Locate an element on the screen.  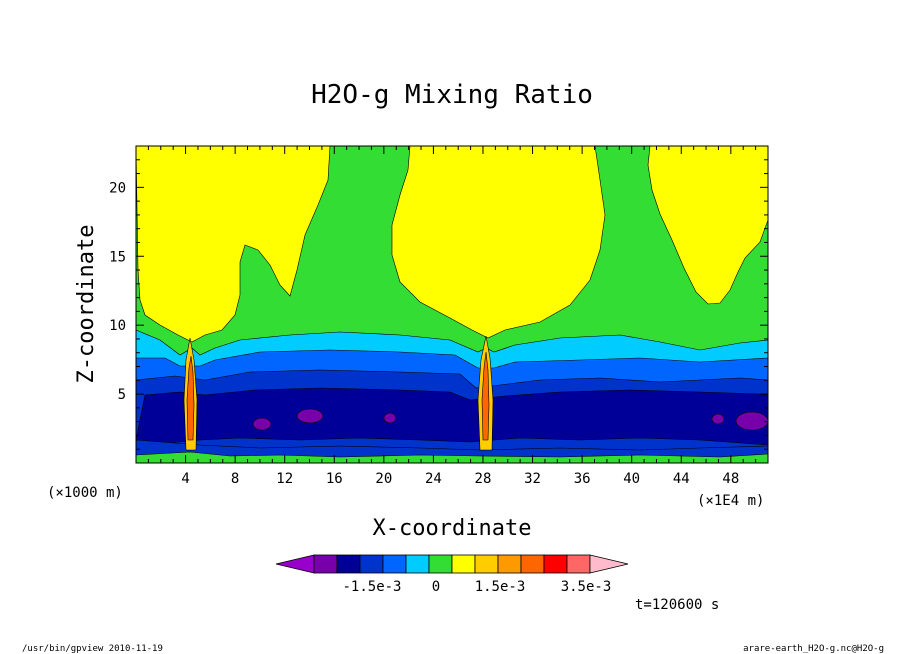
x-tick-label: 40 is located at coordinates (631, 479).